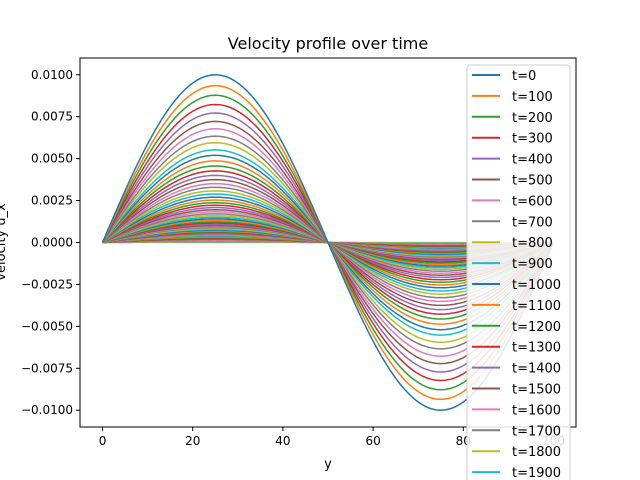  Describe the element at coordinates (372, 441) in the screenshot. I see `x-tick-label: 60` at that location.